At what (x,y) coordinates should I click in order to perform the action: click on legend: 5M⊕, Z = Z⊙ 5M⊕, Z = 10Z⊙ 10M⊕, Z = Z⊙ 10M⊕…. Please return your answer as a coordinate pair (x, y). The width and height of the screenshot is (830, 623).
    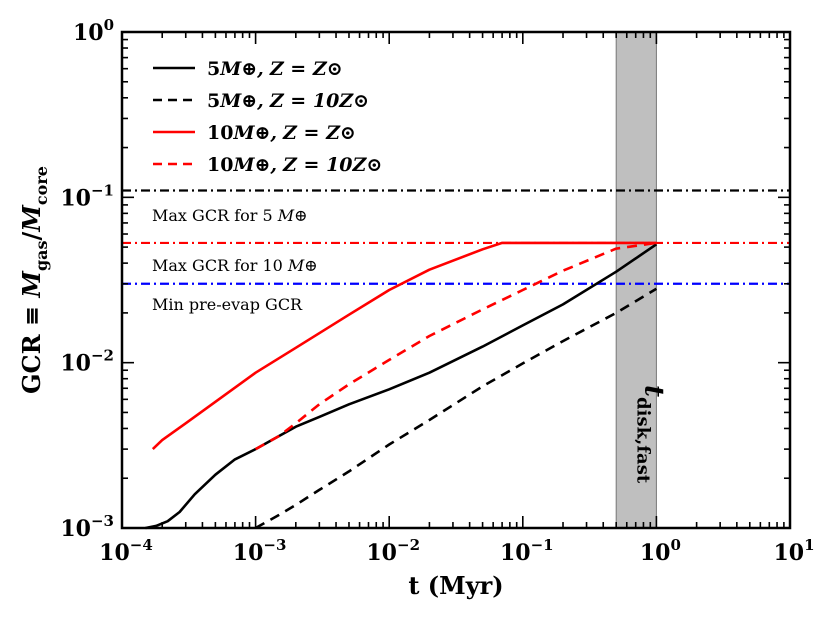
    Looking at the image, I should click on (267, 117).